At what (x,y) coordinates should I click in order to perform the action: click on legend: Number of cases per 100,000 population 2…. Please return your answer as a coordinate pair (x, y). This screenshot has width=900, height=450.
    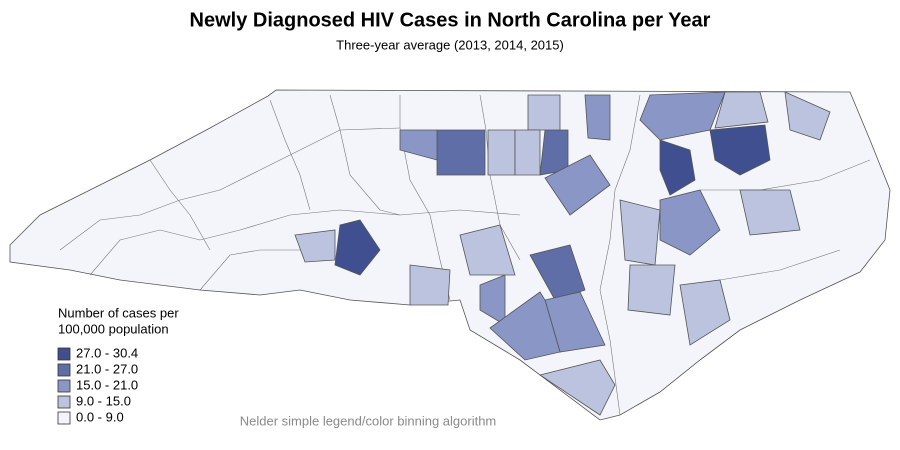
    Looking at the image, I should click on (118, 365).